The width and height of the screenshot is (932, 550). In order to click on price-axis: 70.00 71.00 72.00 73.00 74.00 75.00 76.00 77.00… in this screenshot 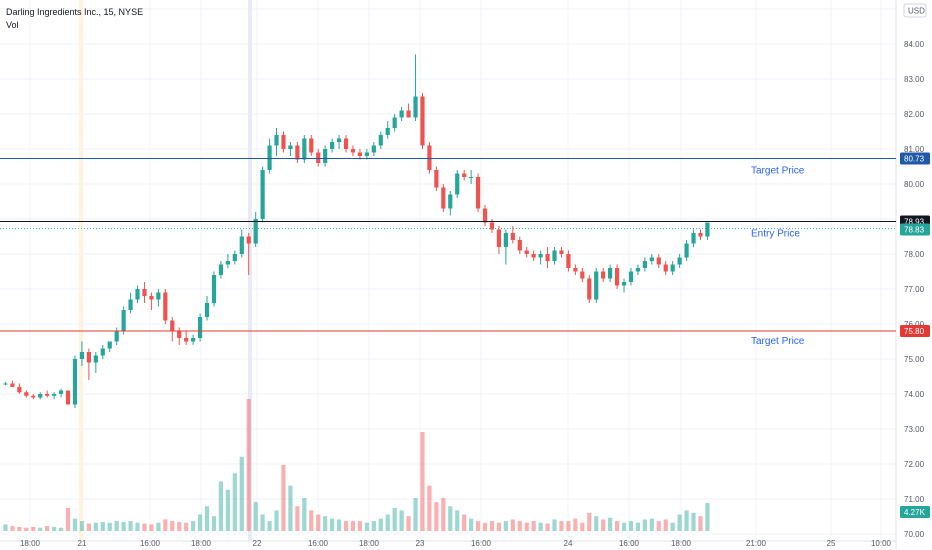, I will do `click(915, 271)`.